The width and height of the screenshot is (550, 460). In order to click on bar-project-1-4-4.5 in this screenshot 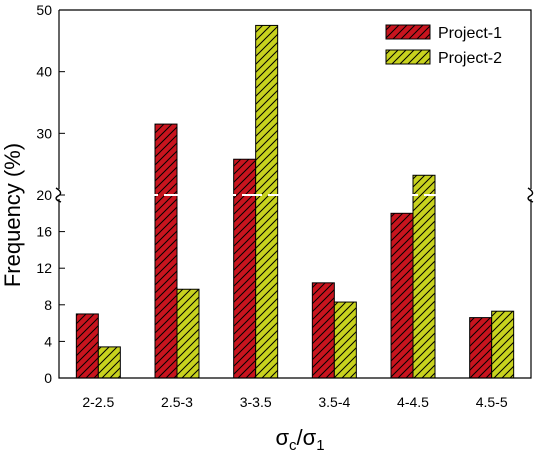, I will do `click(402, 295)`.